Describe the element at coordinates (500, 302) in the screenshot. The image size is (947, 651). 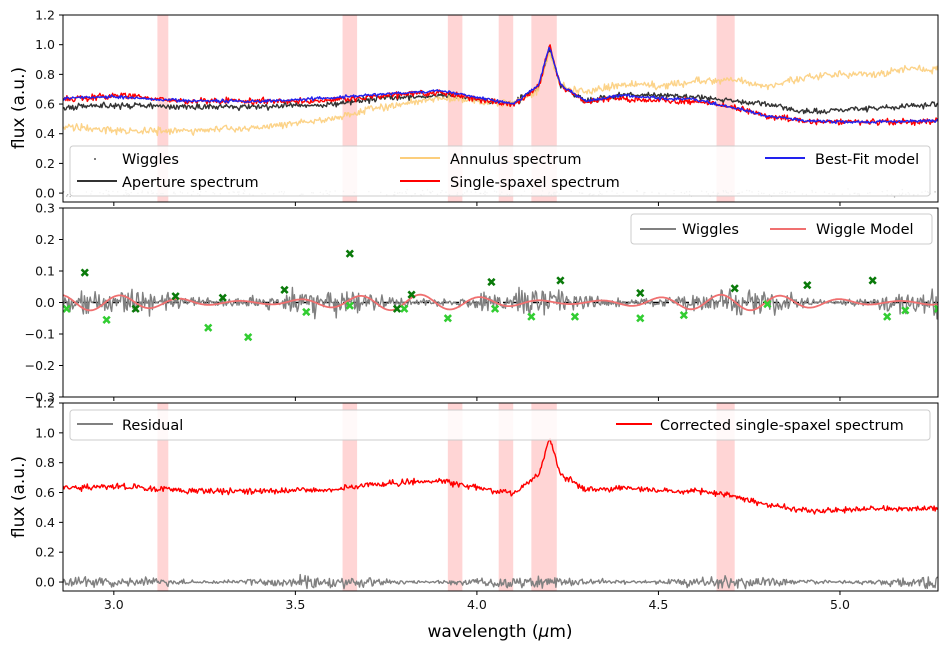
I see `series-line-wiggle-model-middle` at that location.